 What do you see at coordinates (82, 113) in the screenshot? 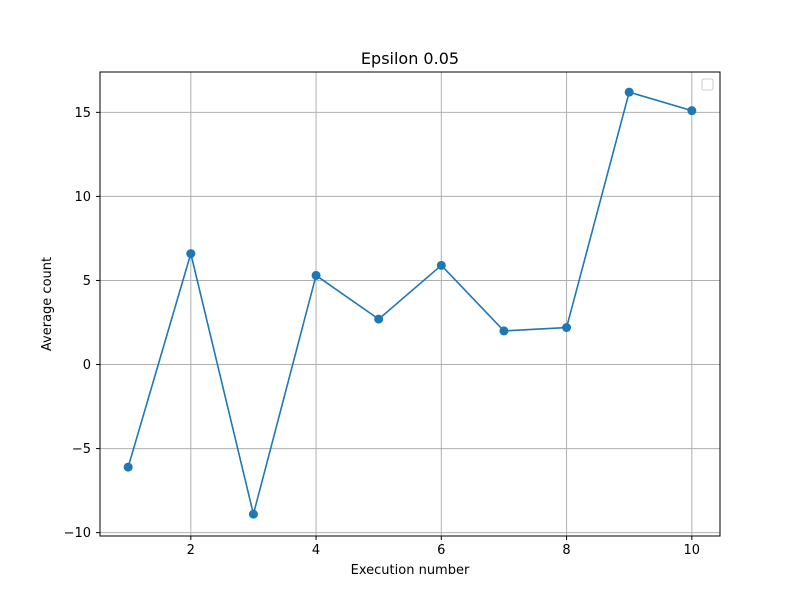
I see `y-tick-label: 15` at bounding box center [82, 113].